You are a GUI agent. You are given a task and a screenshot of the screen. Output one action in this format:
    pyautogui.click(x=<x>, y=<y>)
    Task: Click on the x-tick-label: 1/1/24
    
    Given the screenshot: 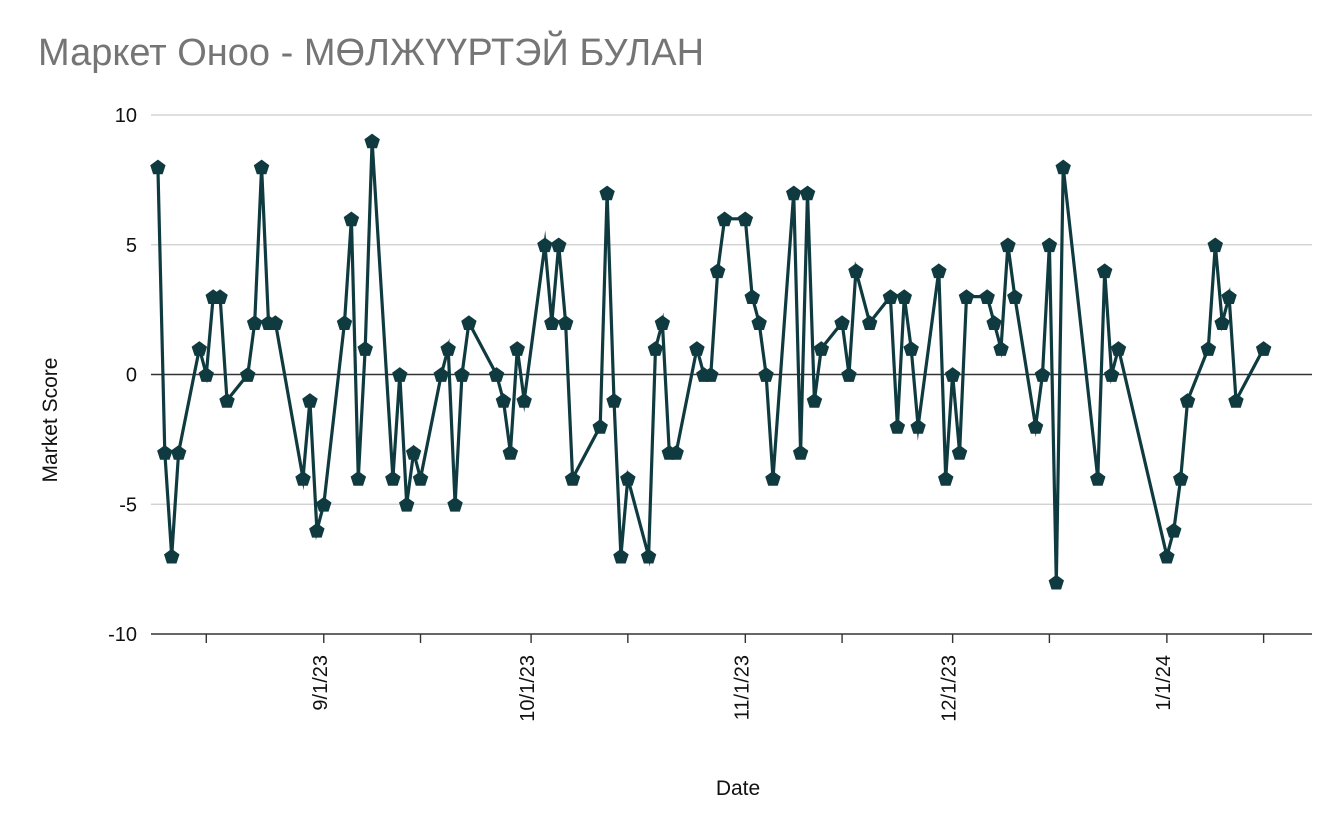 What is the action you would take?
    pyautogui.click(x=1164, y=683)
    